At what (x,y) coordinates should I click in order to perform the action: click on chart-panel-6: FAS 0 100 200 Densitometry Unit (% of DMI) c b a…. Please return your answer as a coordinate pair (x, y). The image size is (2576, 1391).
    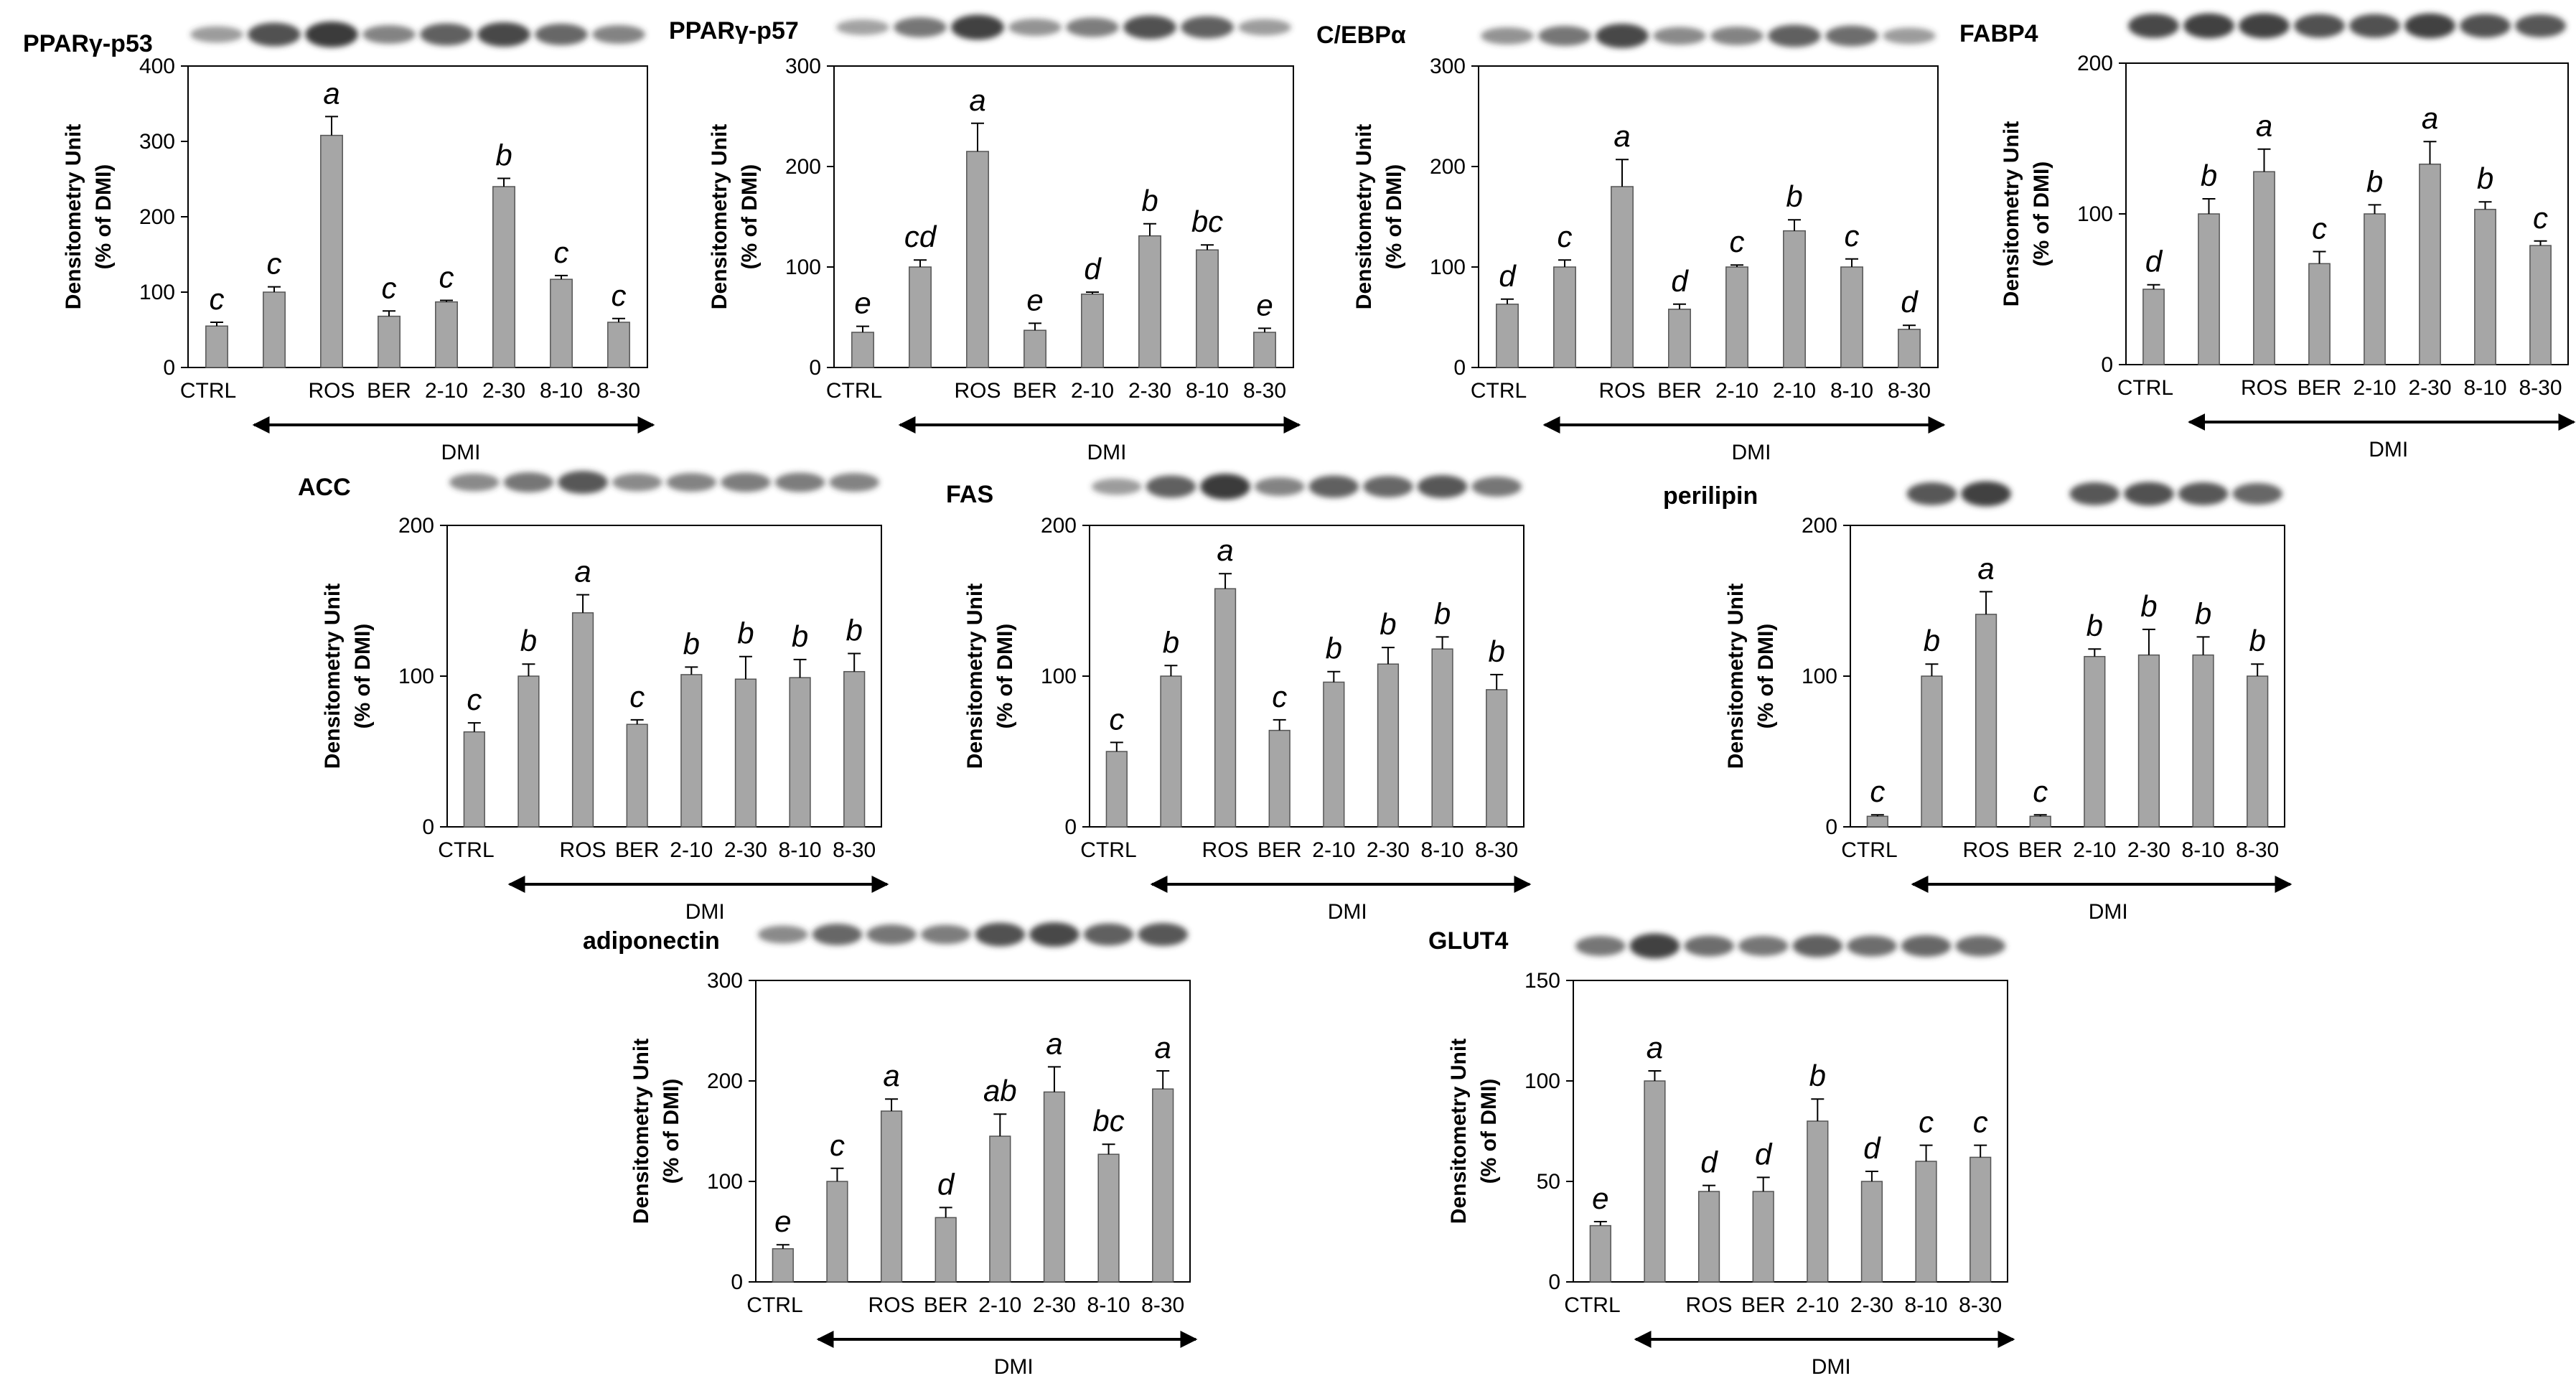
    Looking at the image, I should click on (1239, 699).